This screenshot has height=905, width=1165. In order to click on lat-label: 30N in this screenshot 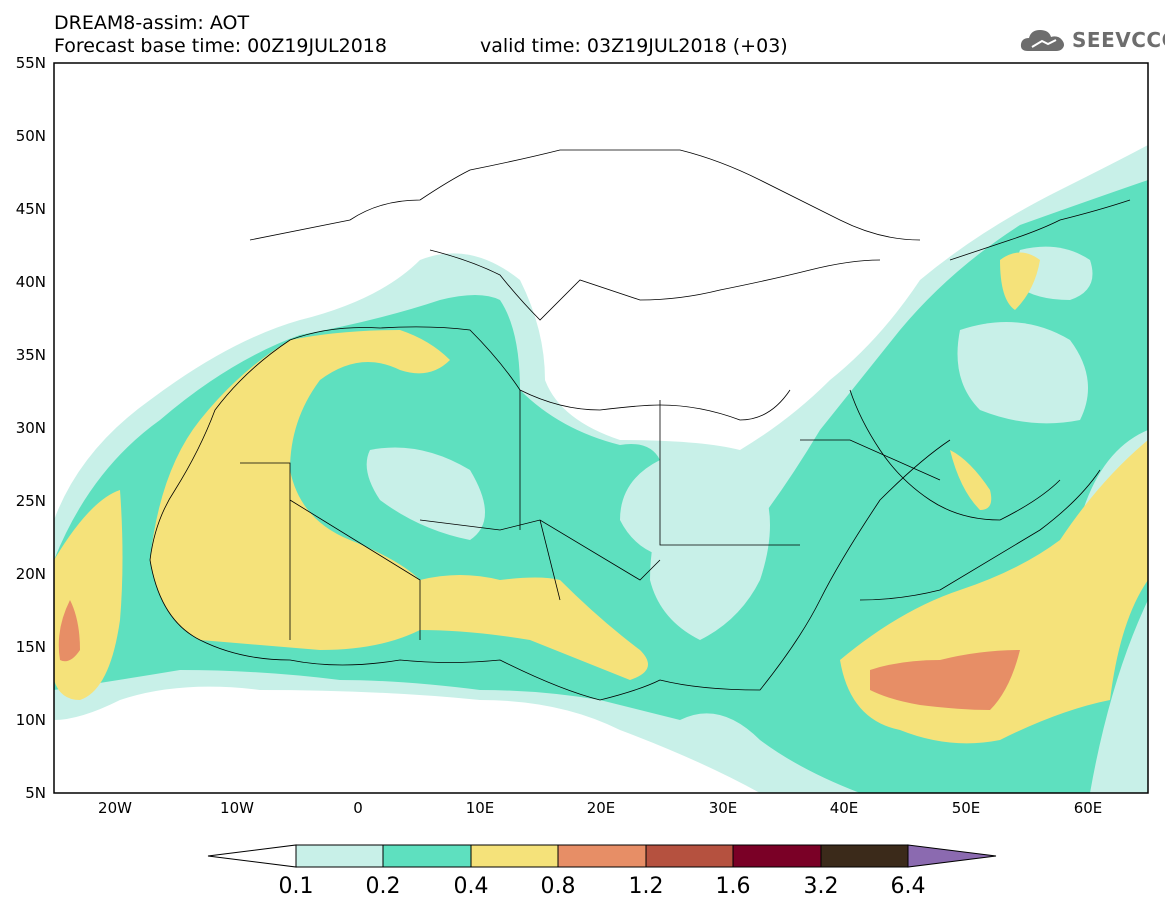, I will do `click(31, 428)`.